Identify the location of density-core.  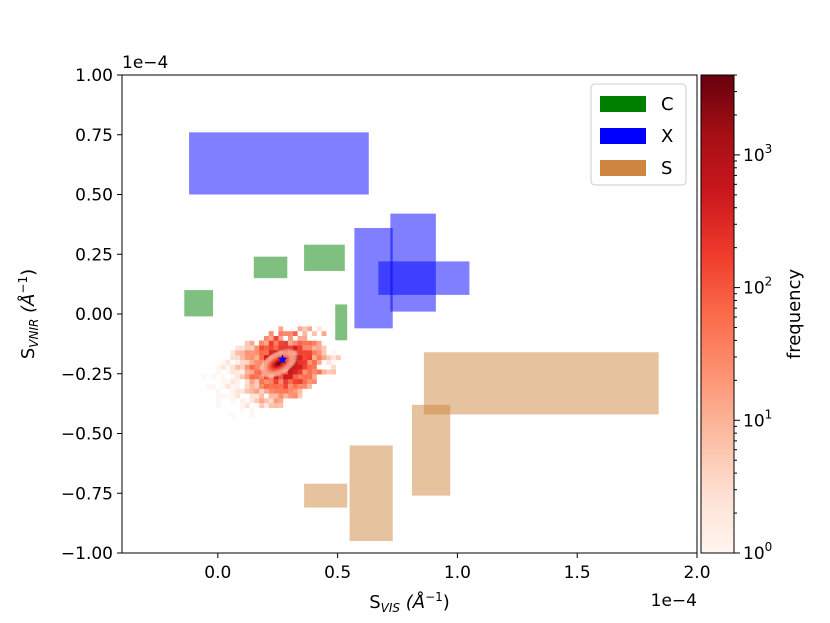
(278, 363).